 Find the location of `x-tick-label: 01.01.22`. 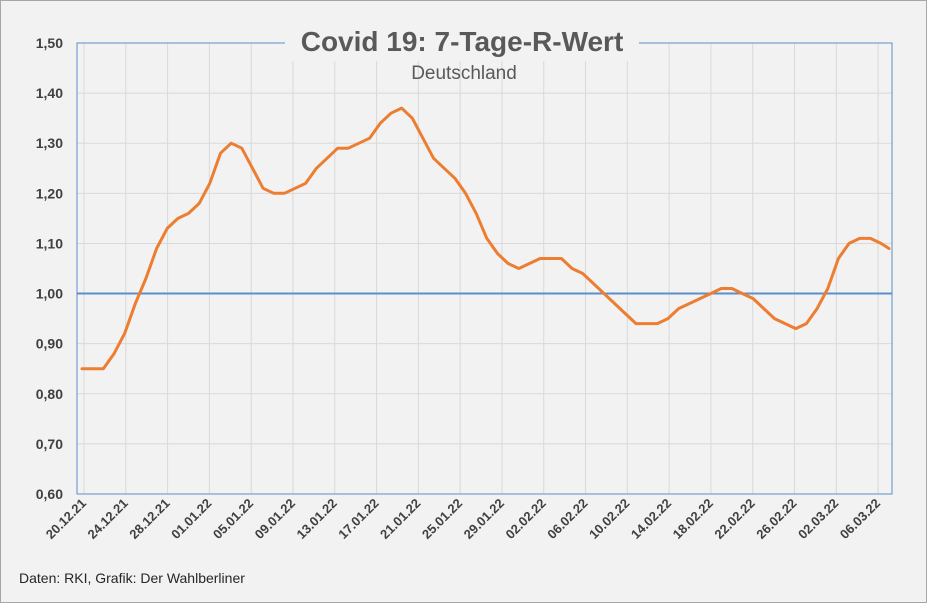

x-tick-label: 01.01.22 is located at coordinates (191, 519).